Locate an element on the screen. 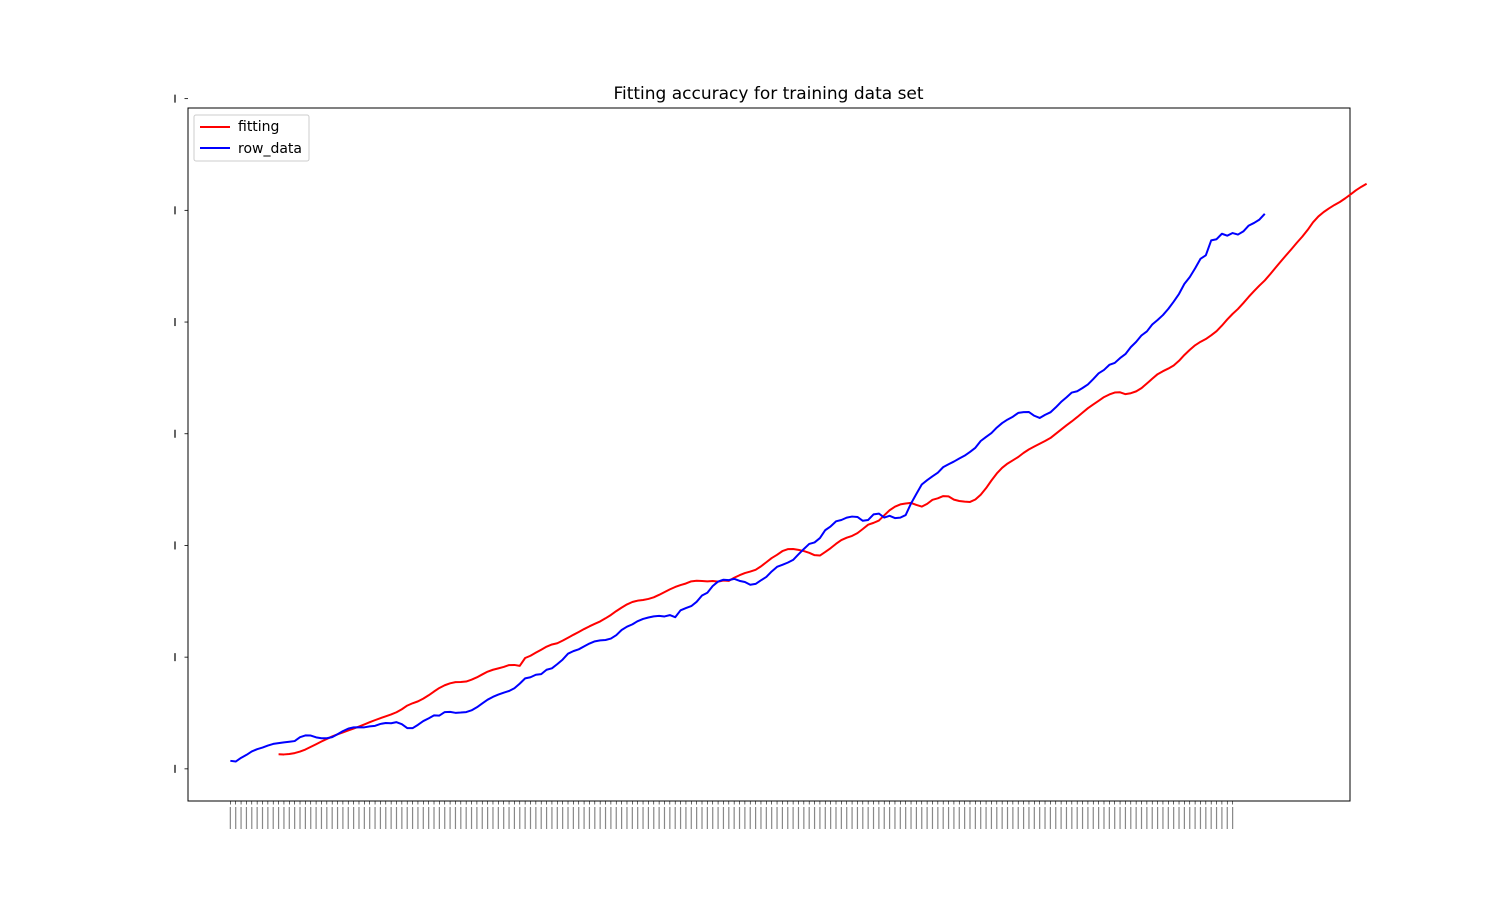 The image size is (1500, 900). legend: fitting row_data is located at coordinates (251, 138).